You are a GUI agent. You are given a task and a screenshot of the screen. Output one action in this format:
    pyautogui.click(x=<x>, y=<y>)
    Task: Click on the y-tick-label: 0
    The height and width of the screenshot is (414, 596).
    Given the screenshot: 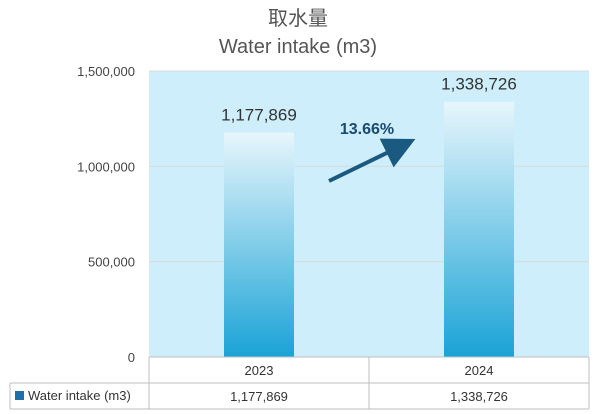 What is the action you would take?
    pyautogui.click(x=131, y=357)
    